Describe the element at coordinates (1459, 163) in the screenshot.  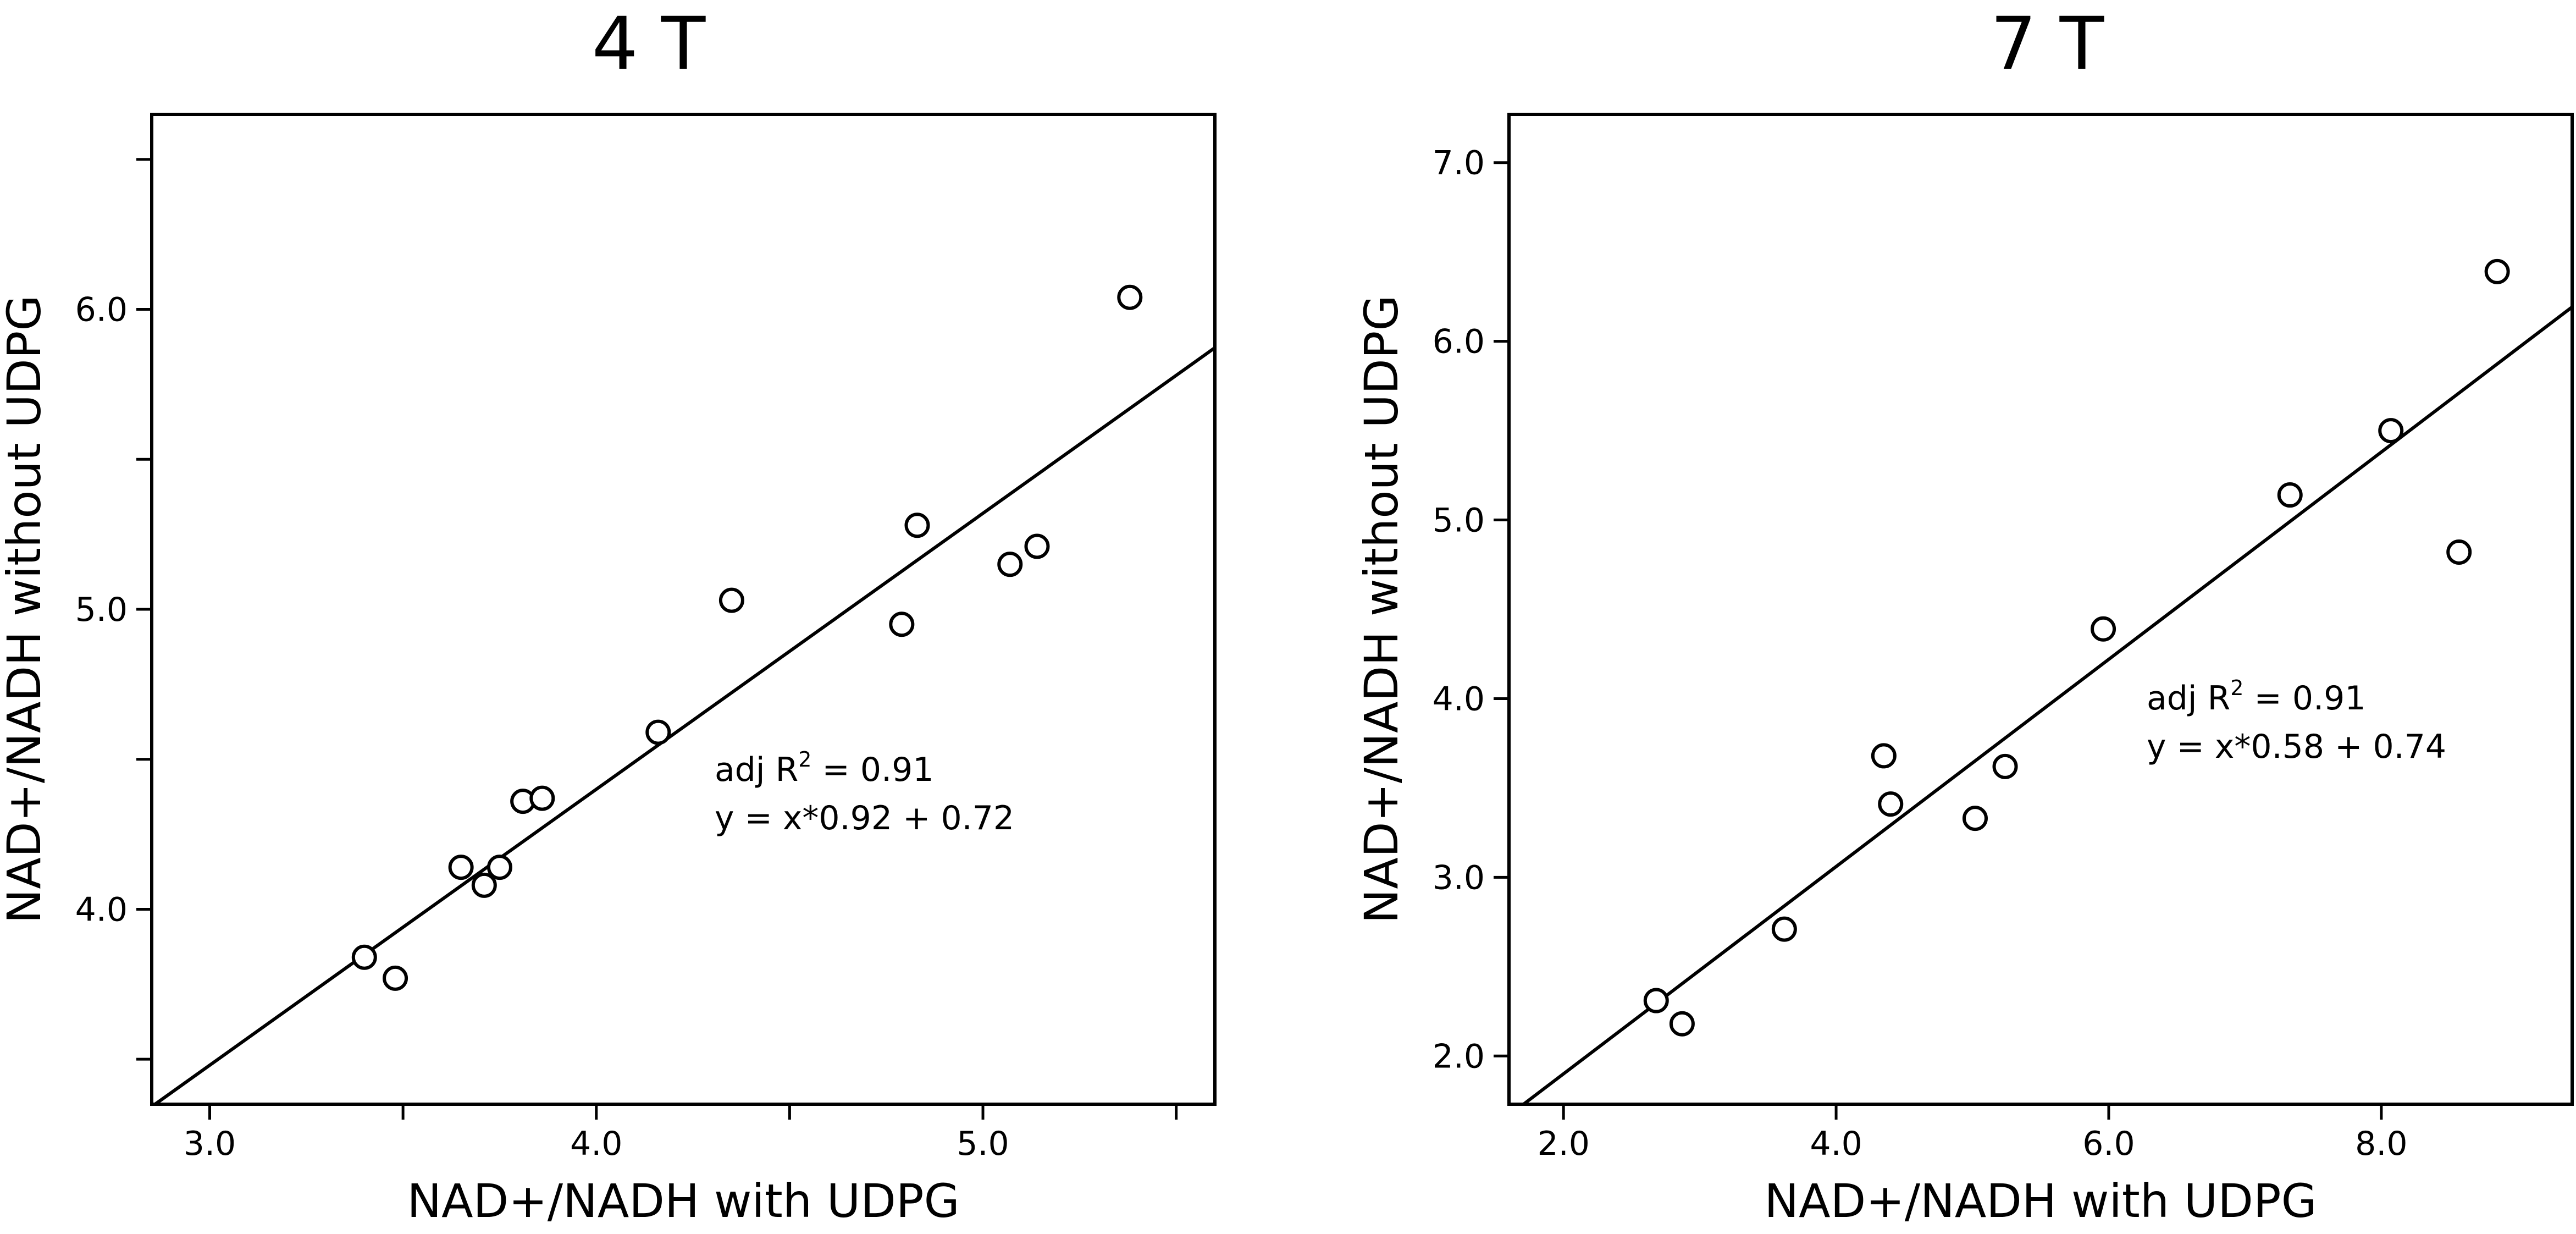
I see `y-tick-label: 7.0` at that location.